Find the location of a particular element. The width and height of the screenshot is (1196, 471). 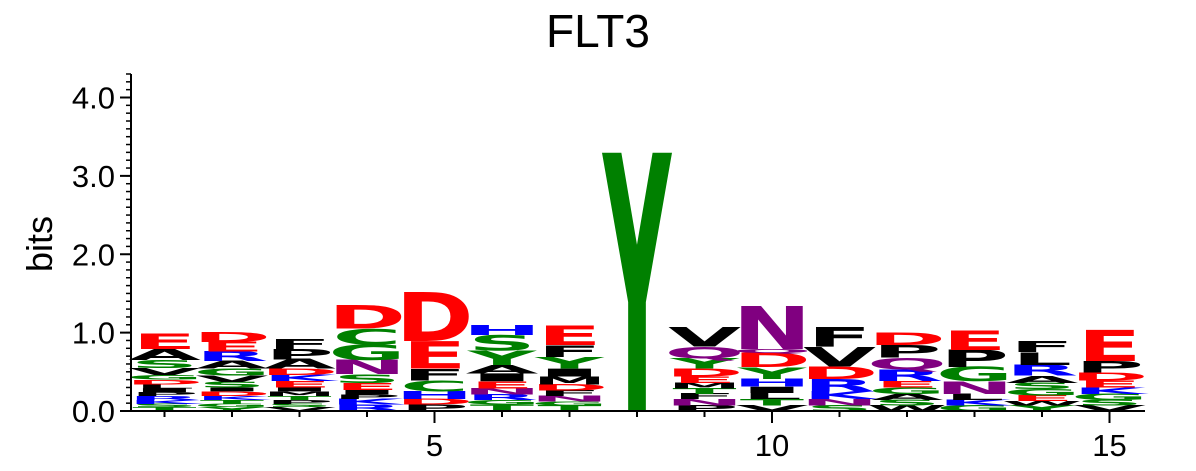

chart-title: FLT3 is located at coordinates (598, 31).